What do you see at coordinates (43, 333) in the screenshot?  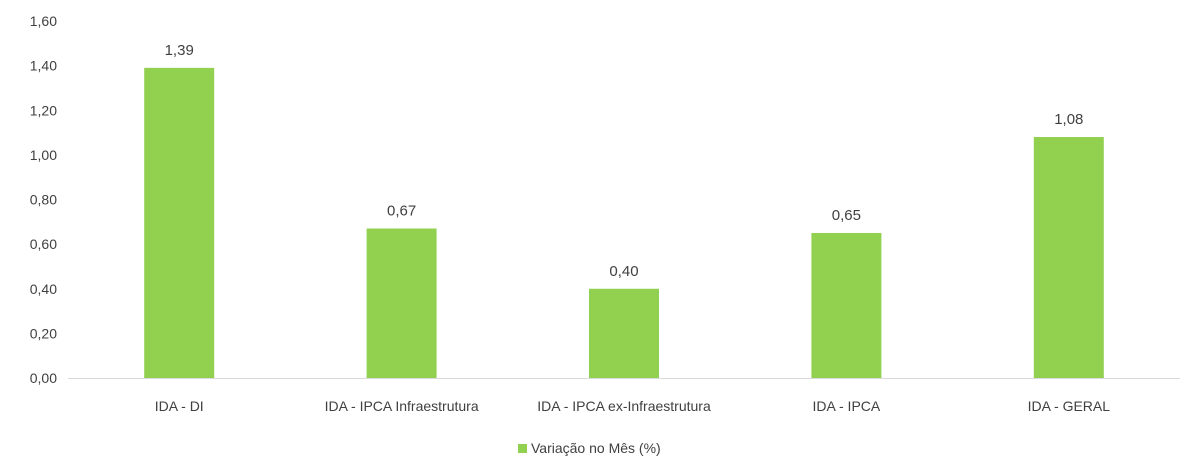 I see `y-tick-label: 0,20` at bounding box center [43, 333].